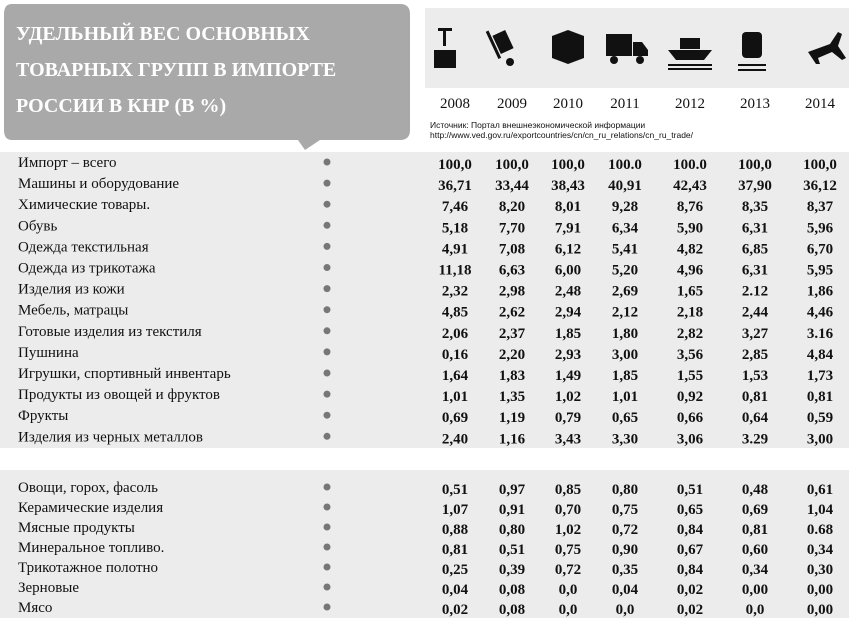 The image size is (849, 618). What do you see at coordinates (625, 590) in the screenshot?
I see `cell-value: 0,04` at bounding box center [625, 590].